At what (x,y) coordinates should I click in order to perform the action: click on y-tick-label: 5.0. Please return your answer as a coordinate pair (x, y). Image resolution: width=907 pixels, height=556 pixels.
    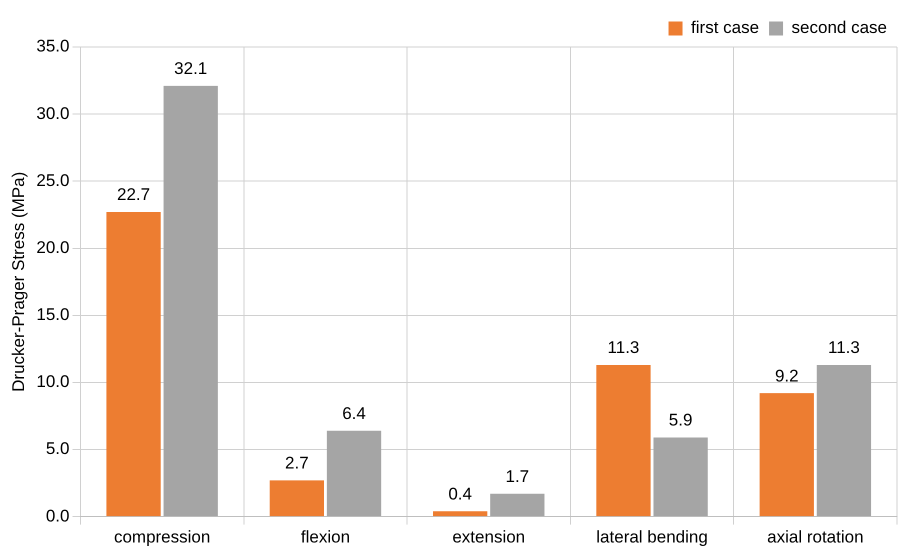
    Looking at the image, I should click on (58, 448).